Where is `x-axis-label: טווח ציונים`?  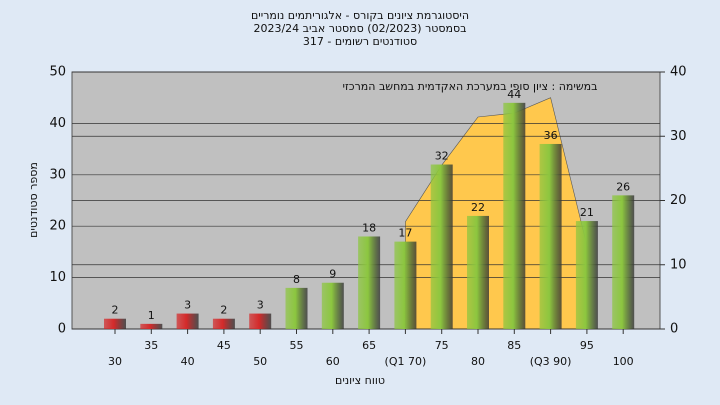
x-axis-label: טווח ציונים is located at coordinates (360, 380).